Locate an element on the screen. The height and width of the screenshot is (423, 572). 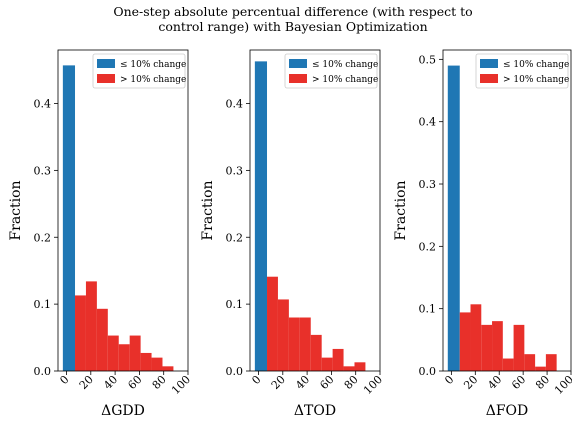
x-axis-label: ΔTOD is located at coordinates (315, 411).